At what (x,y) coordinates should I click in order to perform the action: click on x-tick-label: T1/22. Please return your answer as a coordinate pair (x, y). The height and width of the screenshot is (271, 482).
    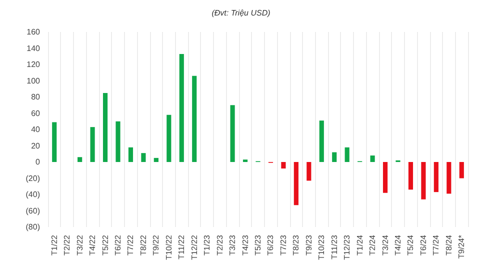
    Looking at the image, I should click on (54, 245).